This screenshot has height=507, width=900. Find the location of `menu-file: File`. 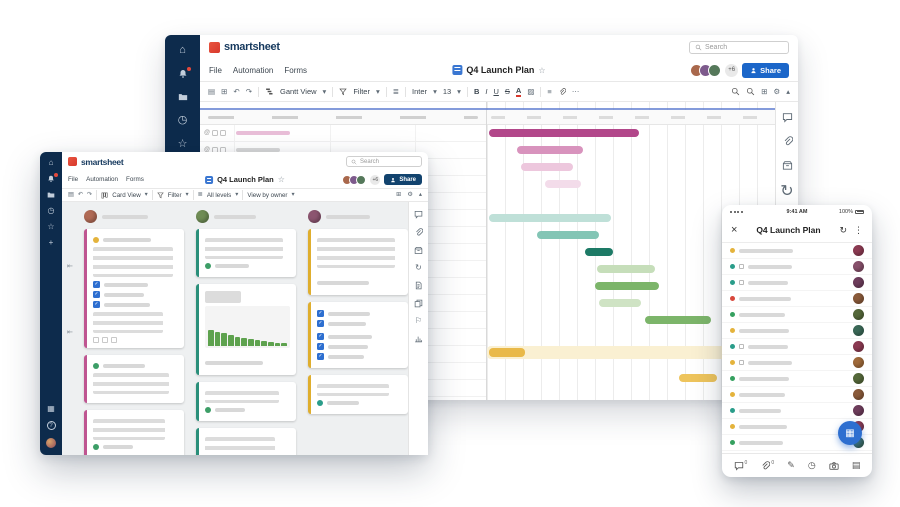

menu-file: File is located at coordinates (73, 179).